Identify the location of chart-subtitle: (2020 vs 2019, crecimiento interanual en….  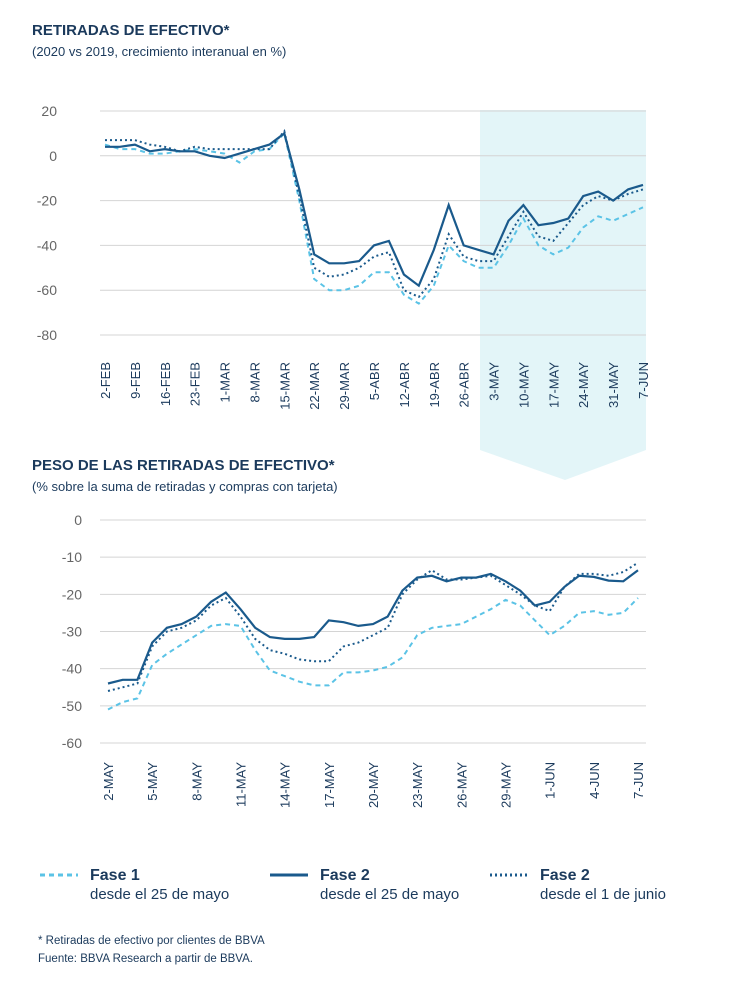
(159, 51).